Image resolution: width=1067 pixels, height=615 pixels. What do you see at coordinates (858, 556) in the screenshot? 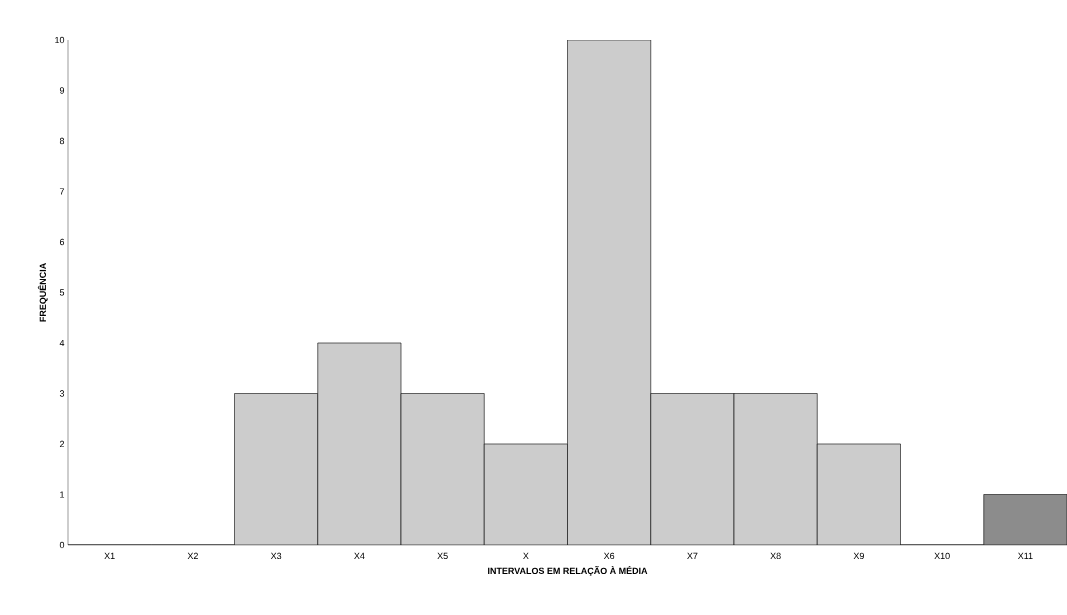
I see `x-tick-label: X9` at bounding box center [858, 556].